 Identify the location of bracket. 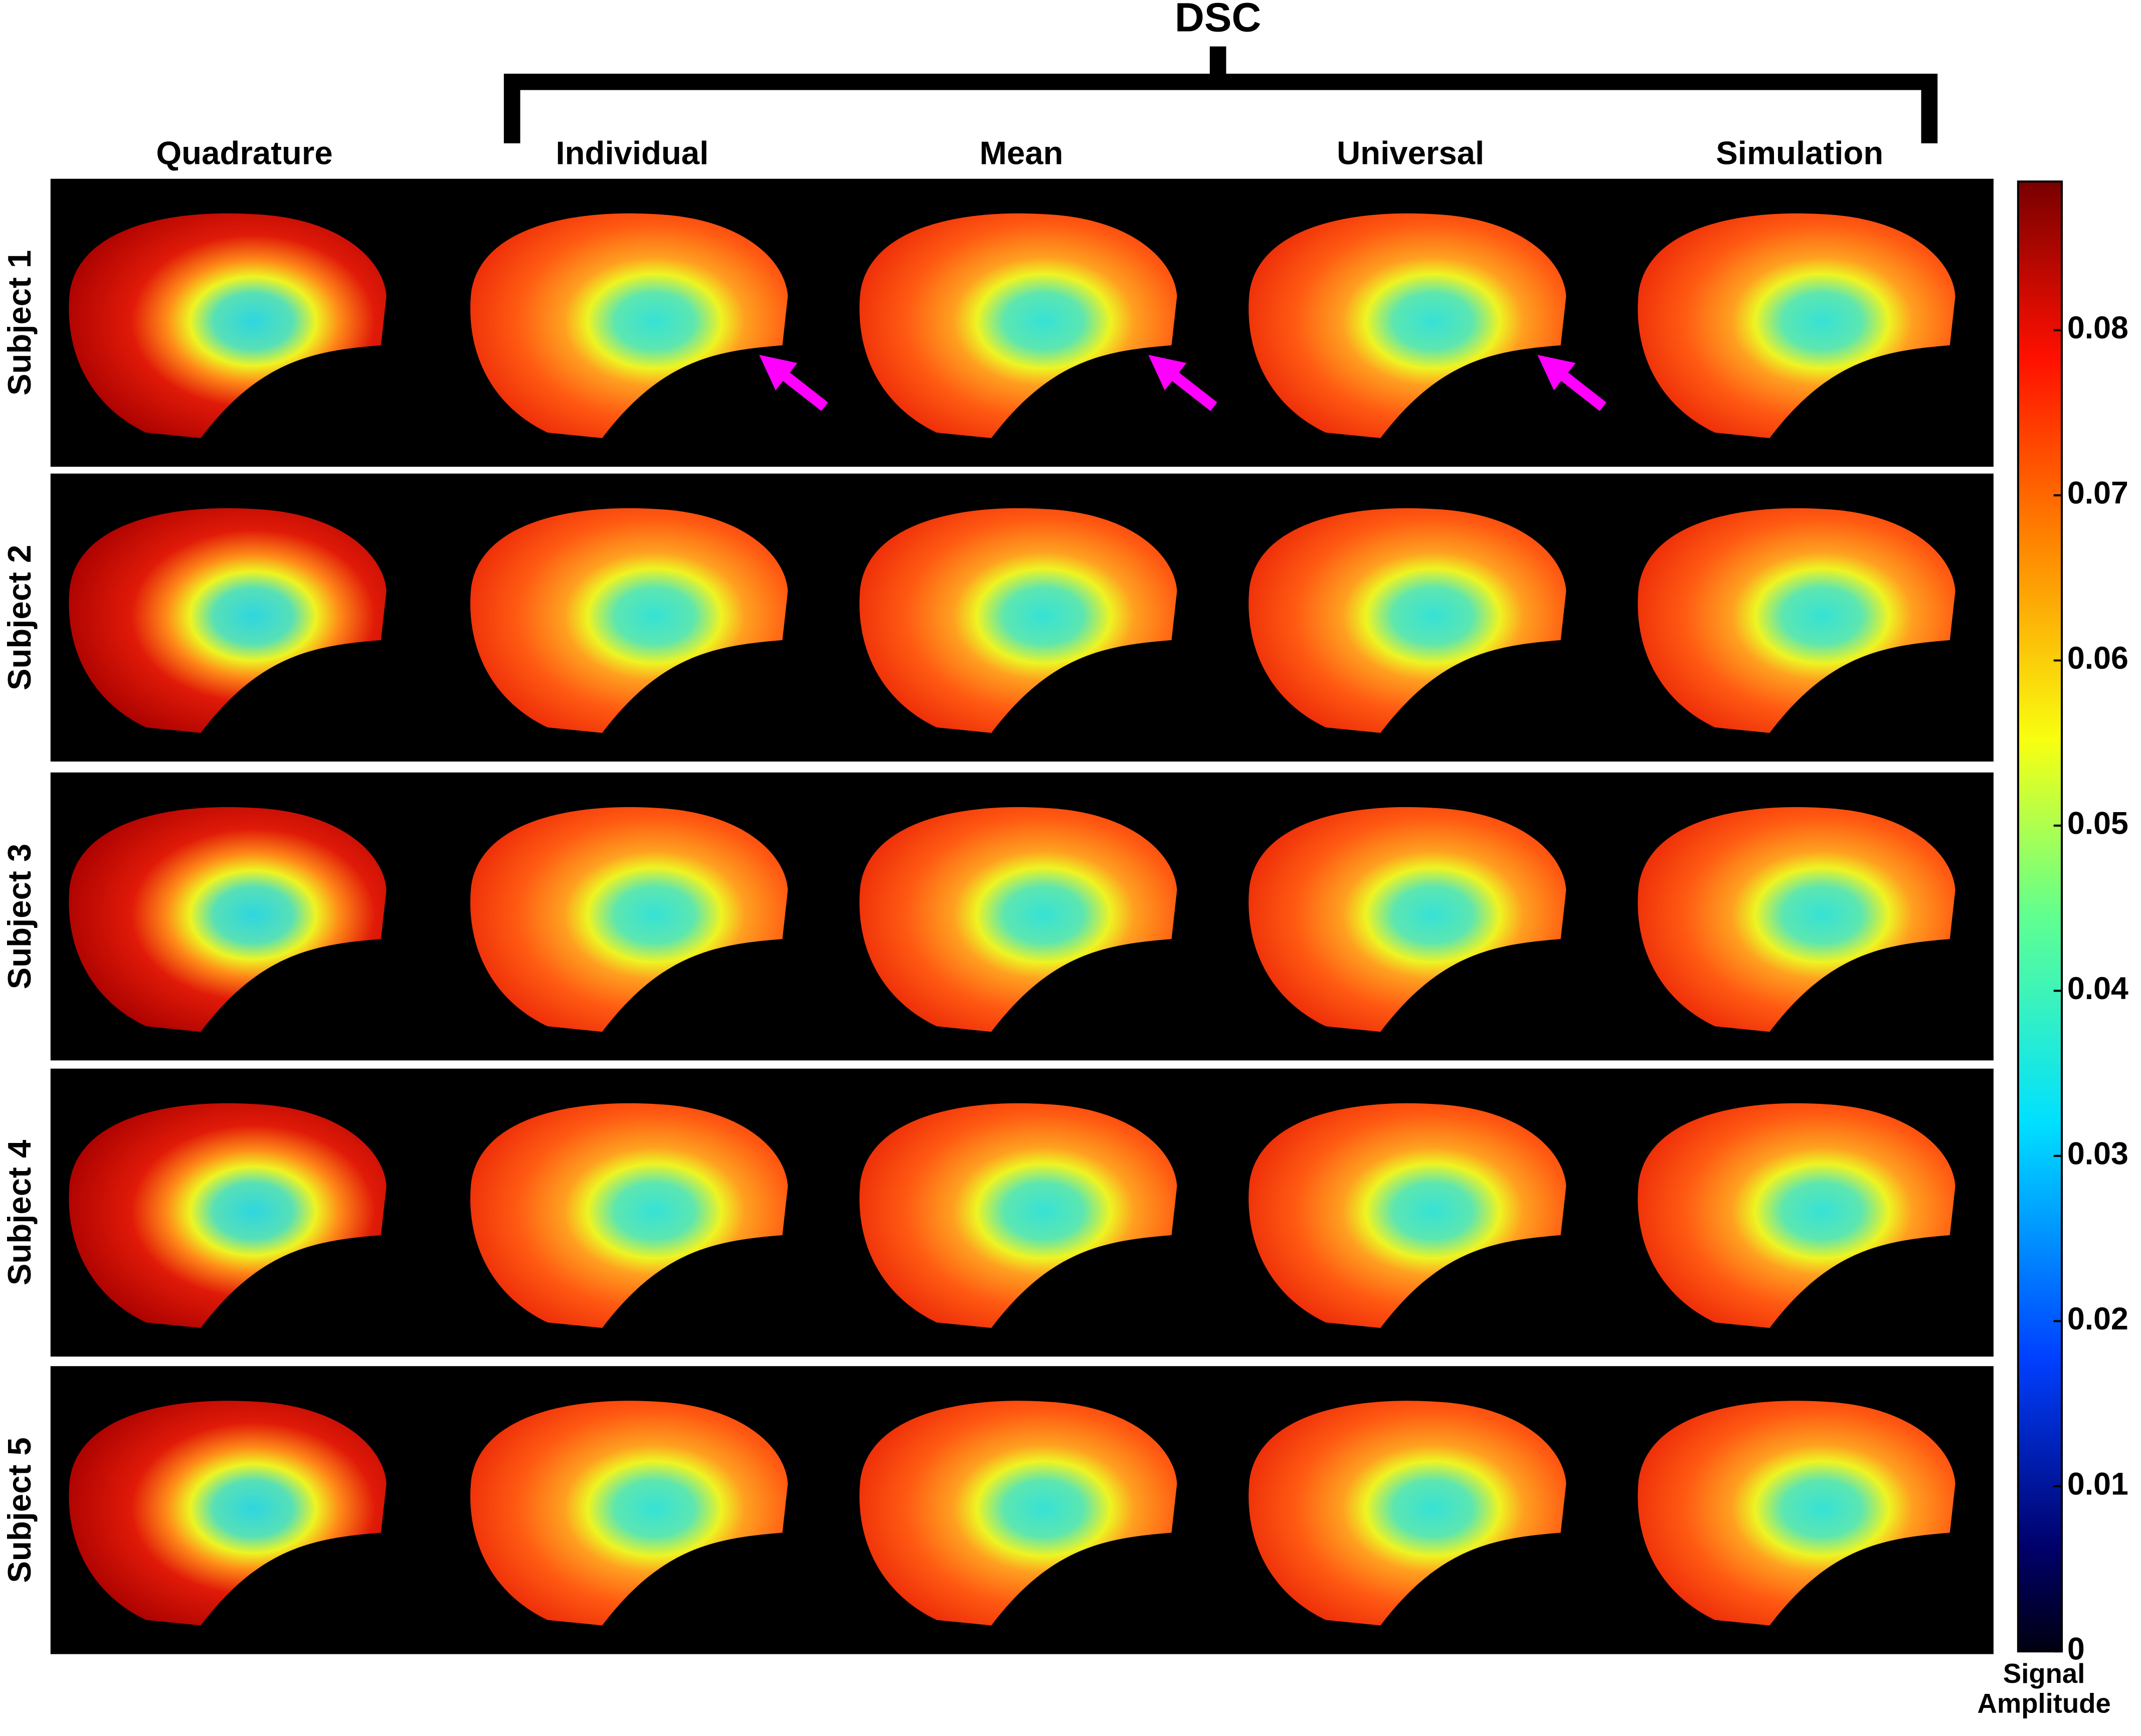
(1221, 94).